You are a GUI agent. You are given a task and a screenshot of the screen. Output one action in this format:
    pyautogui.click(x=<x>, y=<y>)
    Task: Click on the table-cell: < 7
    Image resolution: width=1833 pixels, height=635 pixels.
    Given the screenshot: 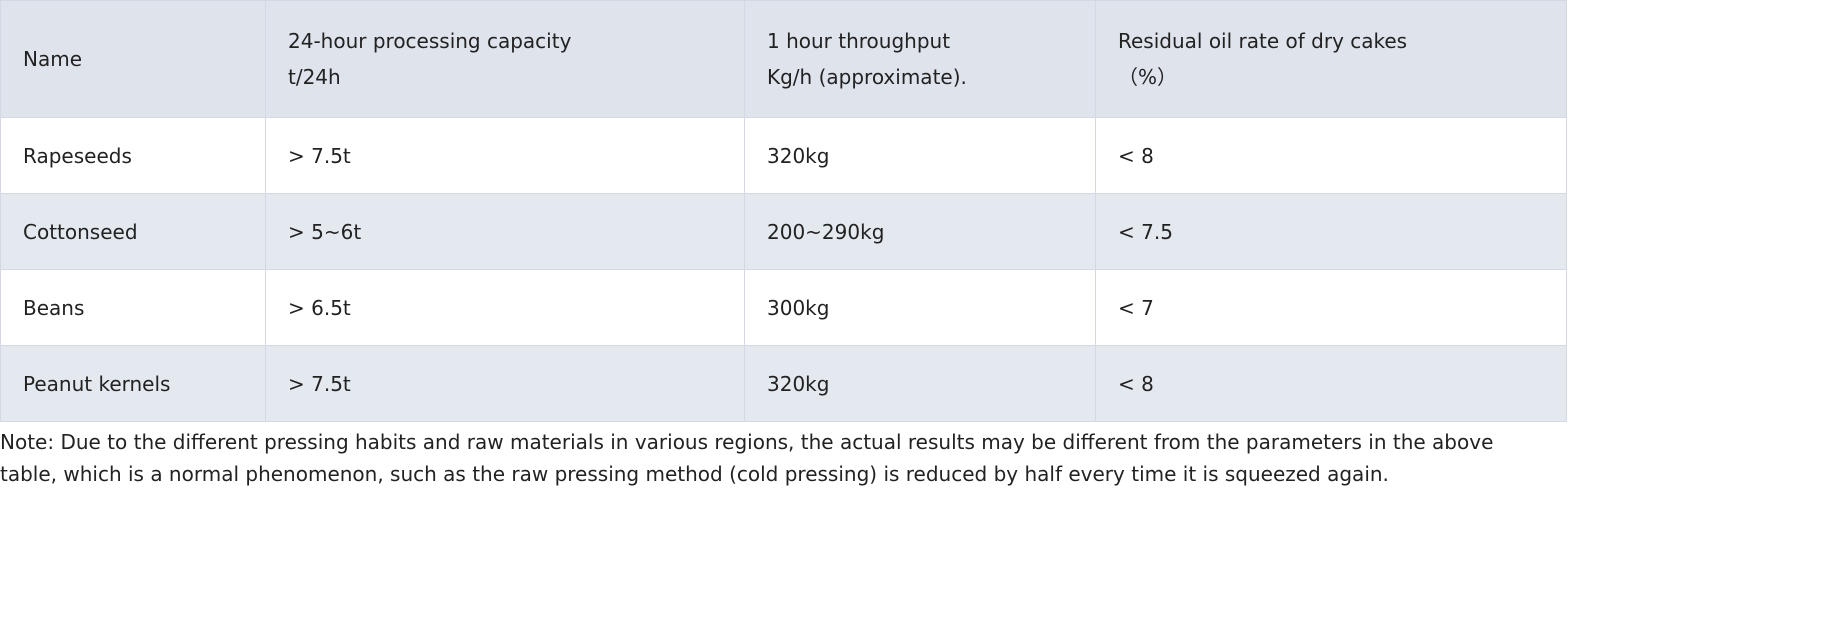 What is the action you would take?
    pyautogui.click(x=1331, y=307)
    